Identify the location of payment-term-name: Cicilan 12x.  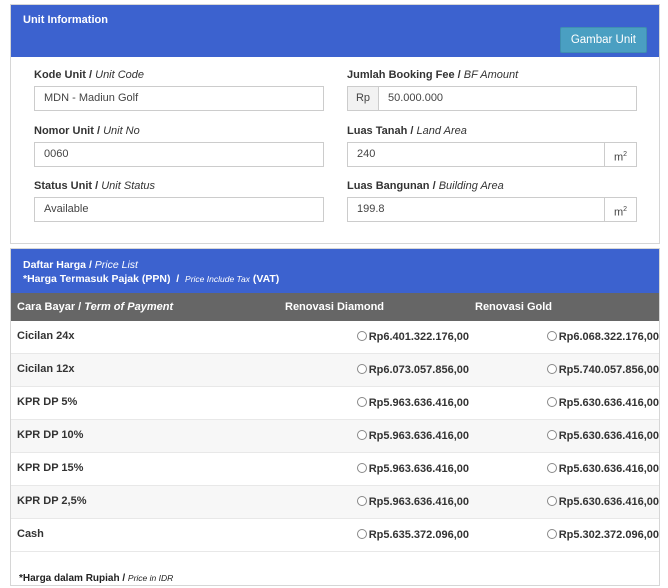
(46, 369).